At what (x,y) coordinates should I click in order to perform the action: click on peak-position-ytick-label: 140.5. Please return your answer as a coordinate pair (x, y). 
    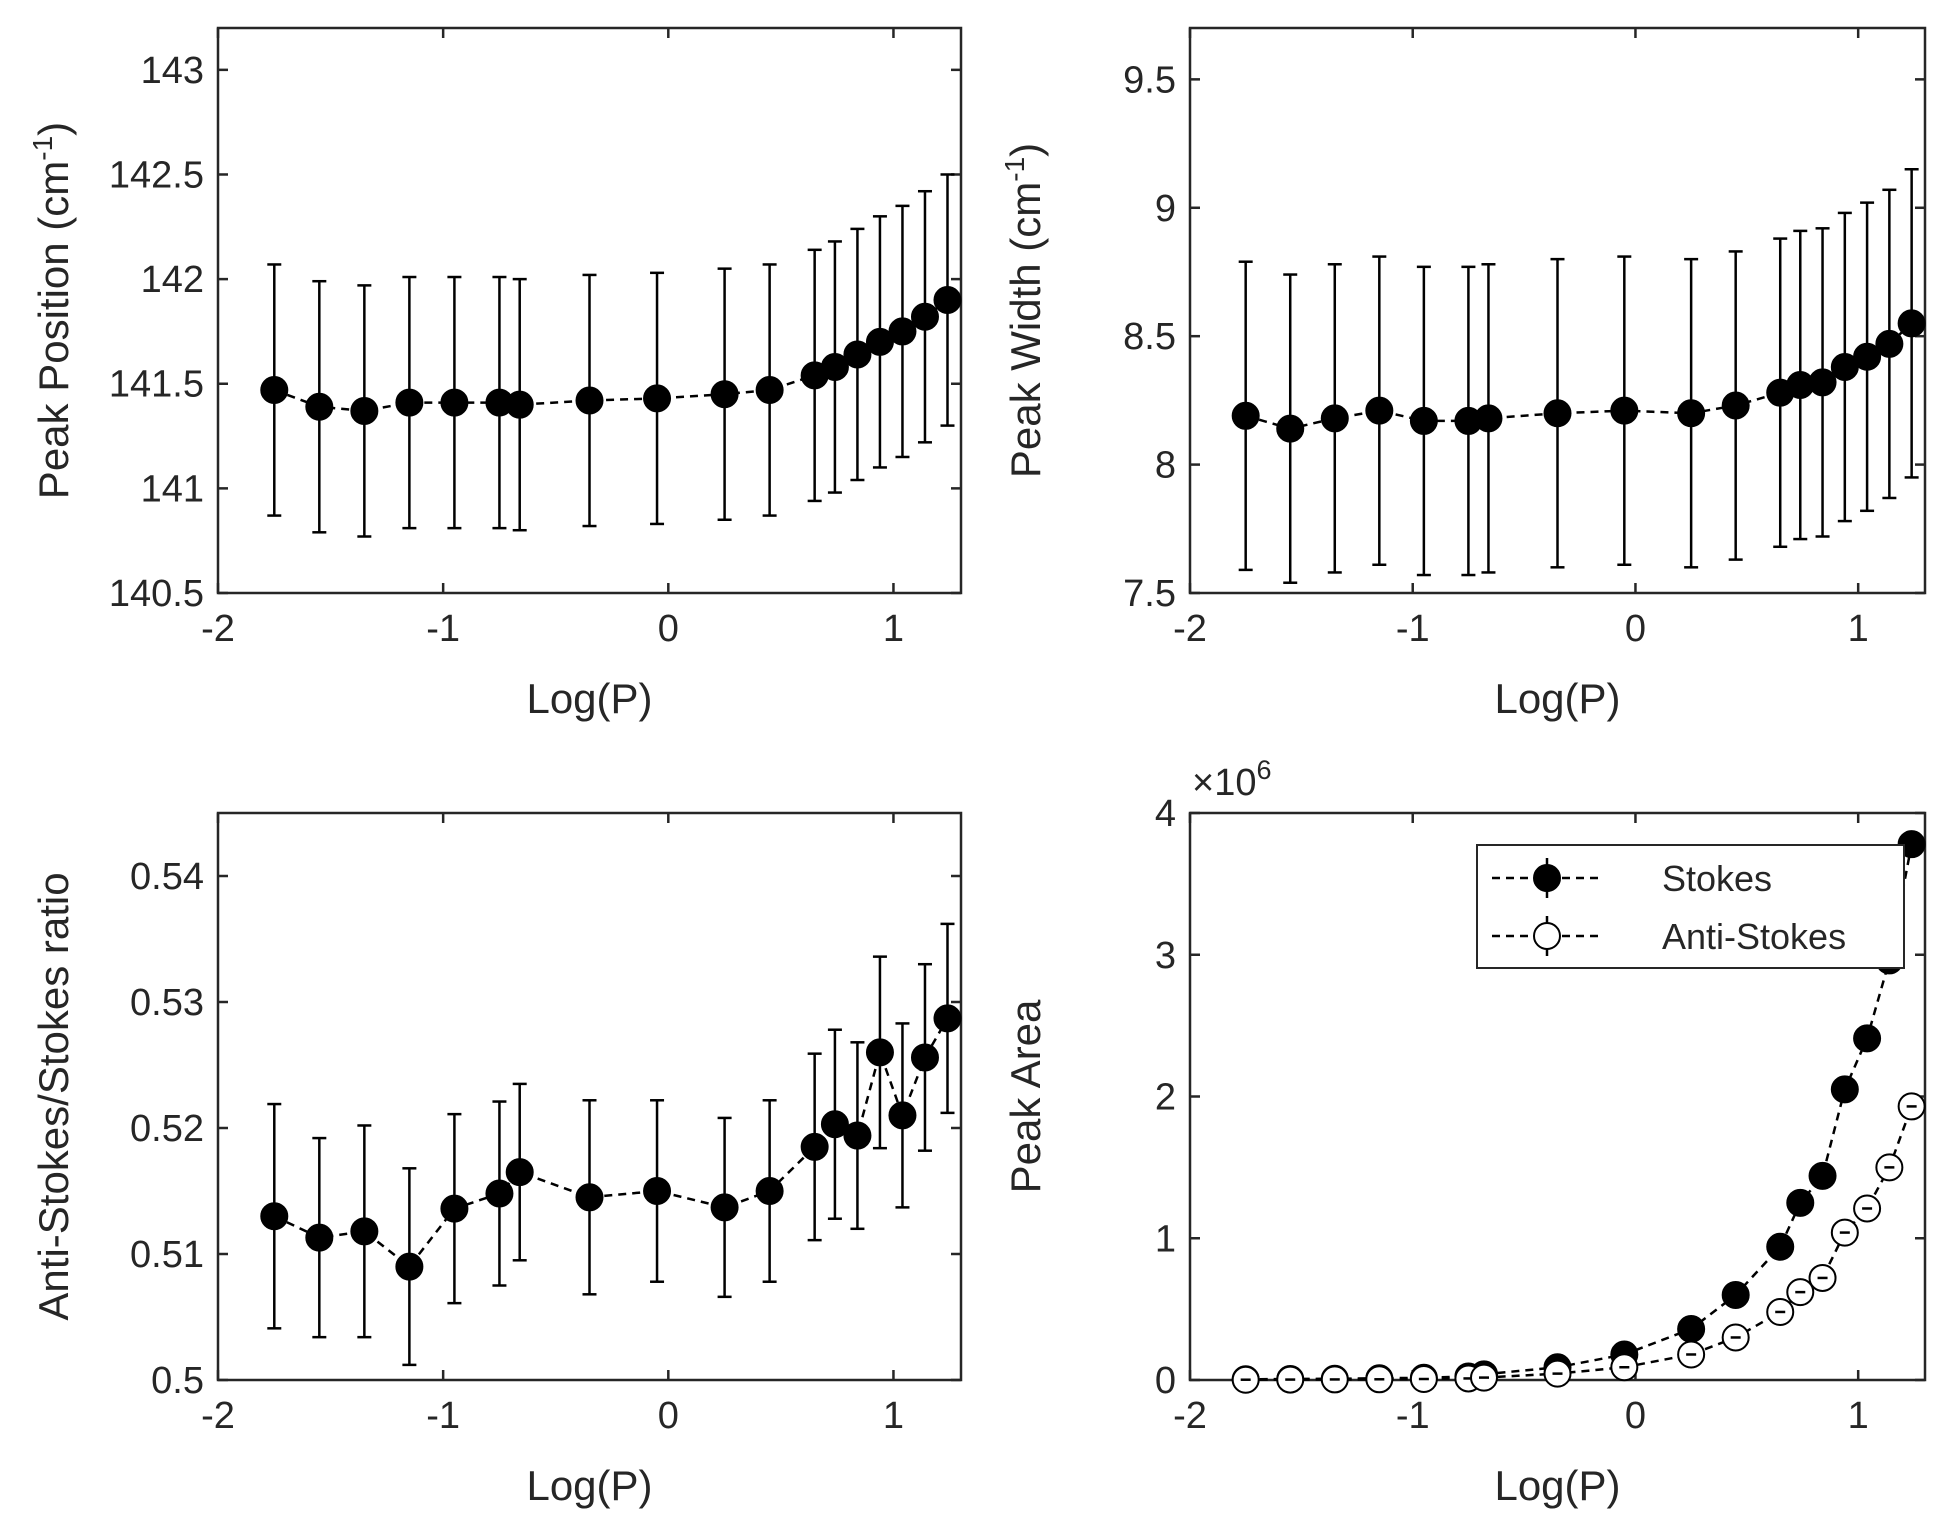
    Looking at the image, I should click on (156, 594).